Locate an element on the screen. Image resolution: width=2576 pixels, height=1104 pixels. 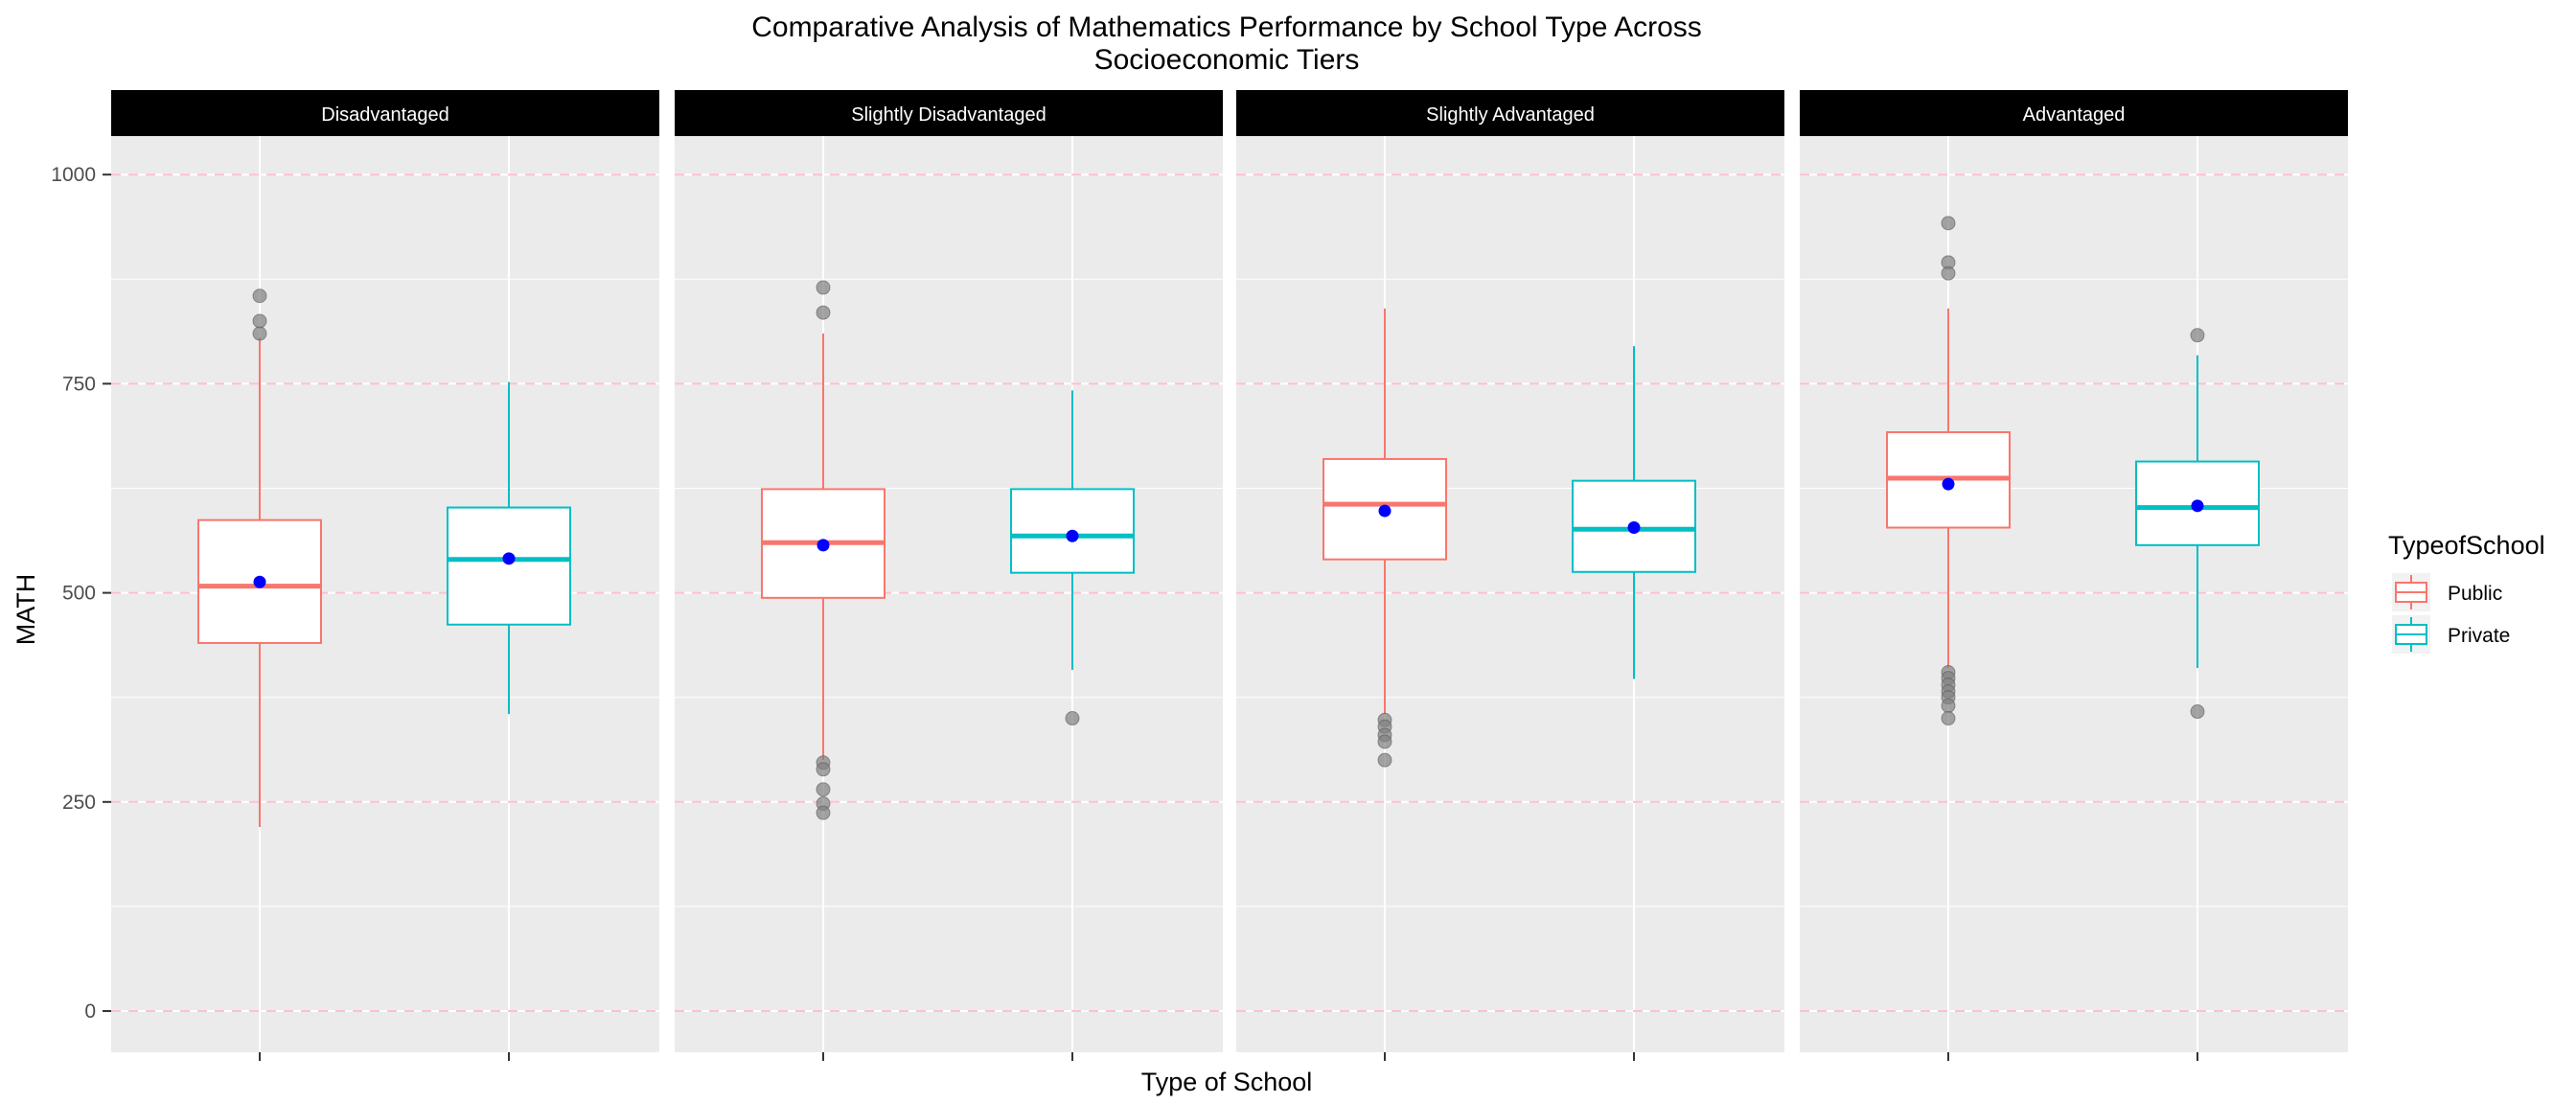
y-axis: 0 250 500 750 1000 is located at coordinates (81, 594).